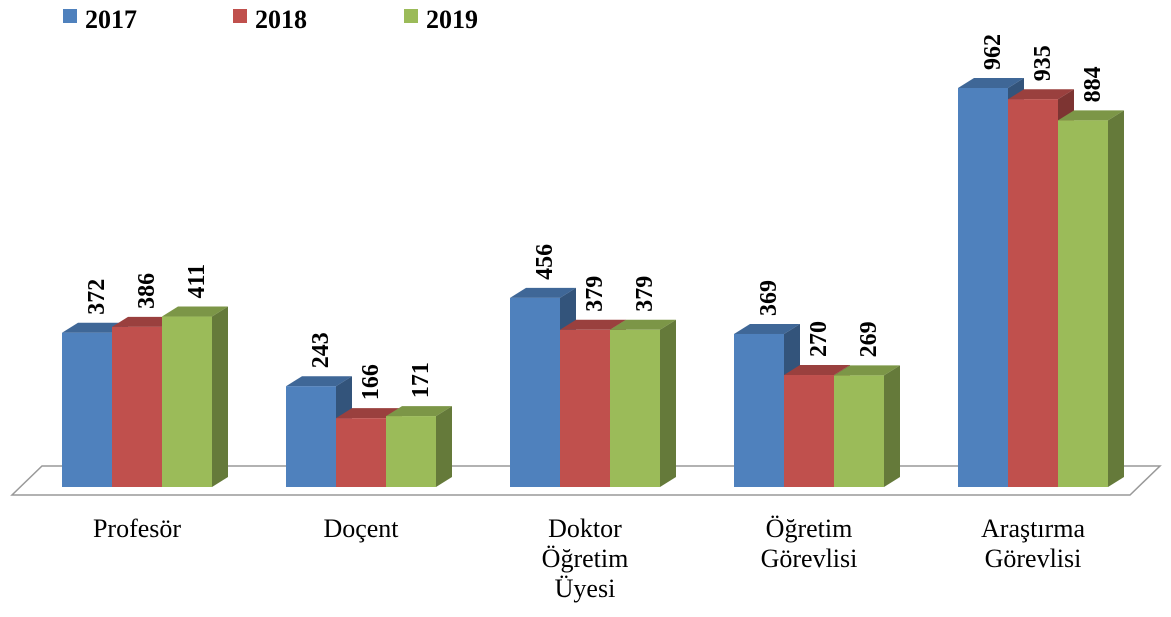  Describe the element at coordinates (371, 382) in the screenshot. I see `data-label: 166` at that location.